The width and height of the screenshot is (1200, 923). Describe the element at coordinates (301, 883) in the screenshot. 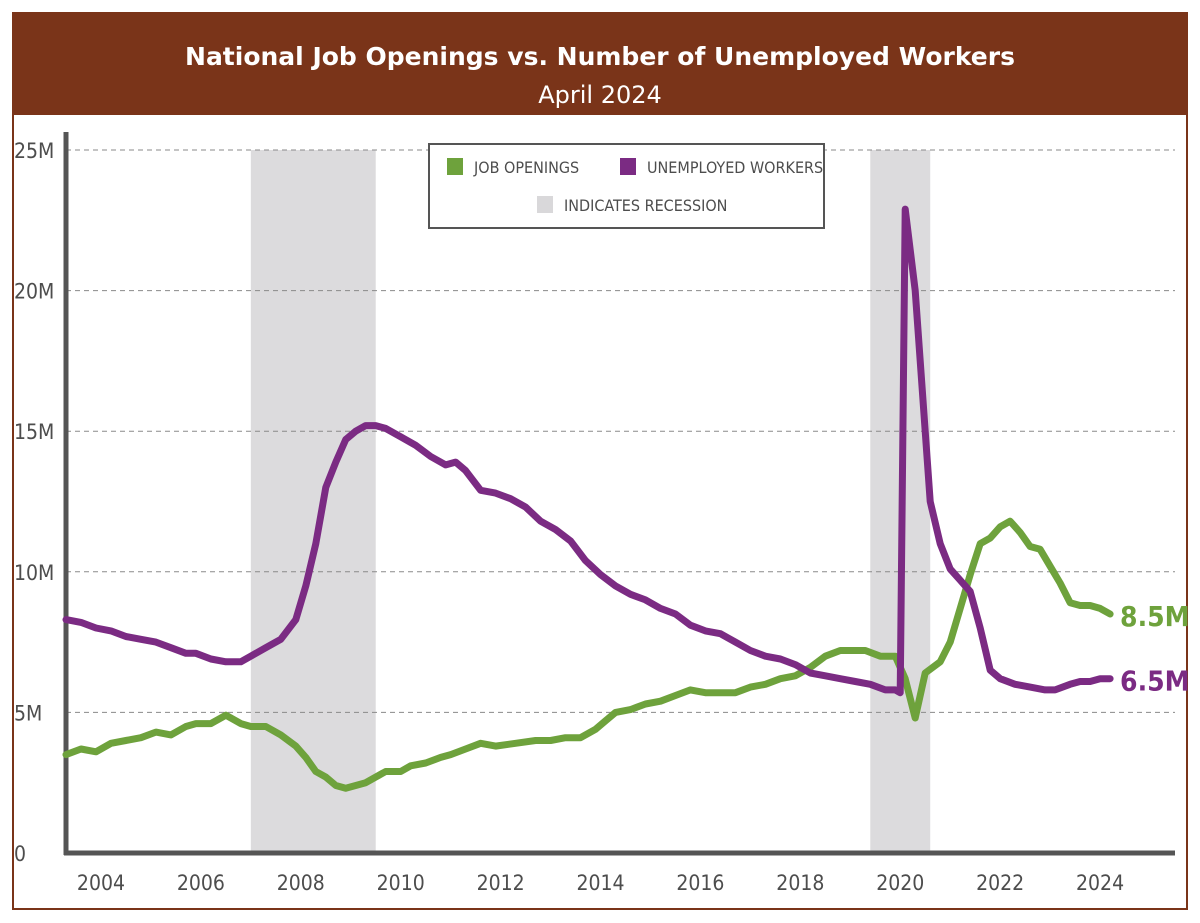

I see `x-tick-label: 2008` at that location.